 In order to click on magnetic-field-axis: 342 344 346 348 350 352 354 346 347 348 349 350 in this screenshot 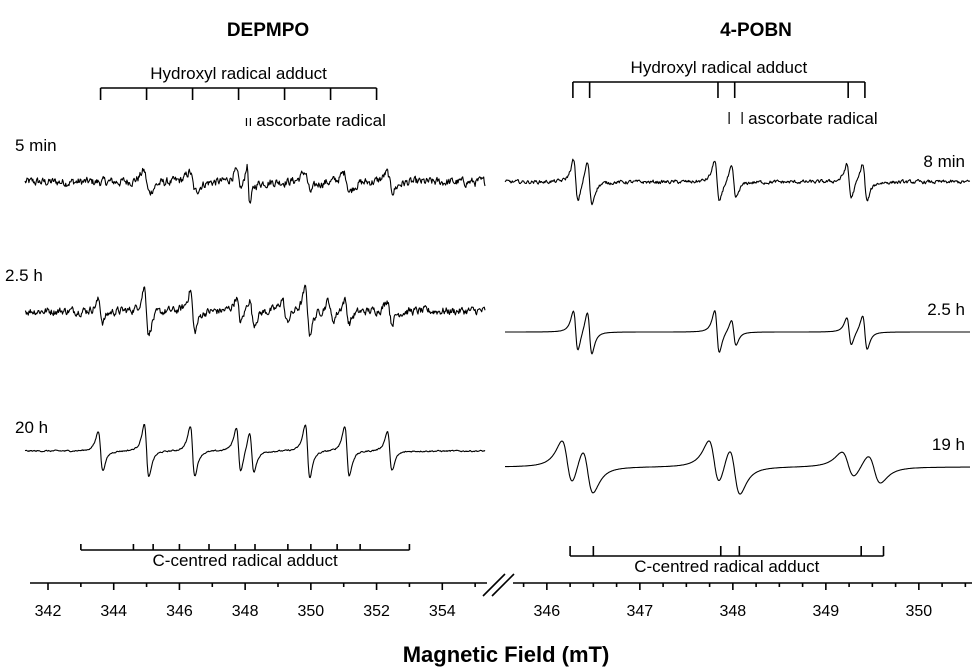, I will do `click(501, 596)`.